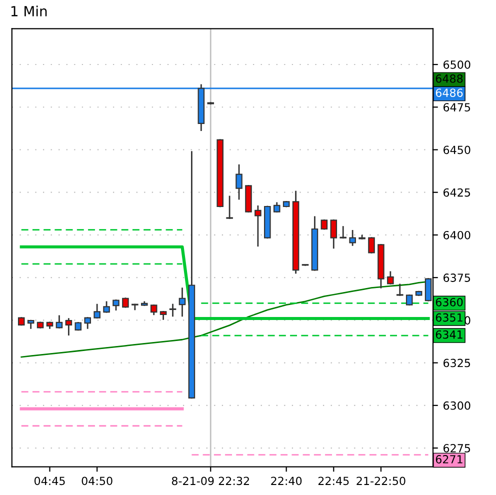 This screenshot has height=495, width=496. I want to click on y-tick-label: 6475, so click(457, 107).